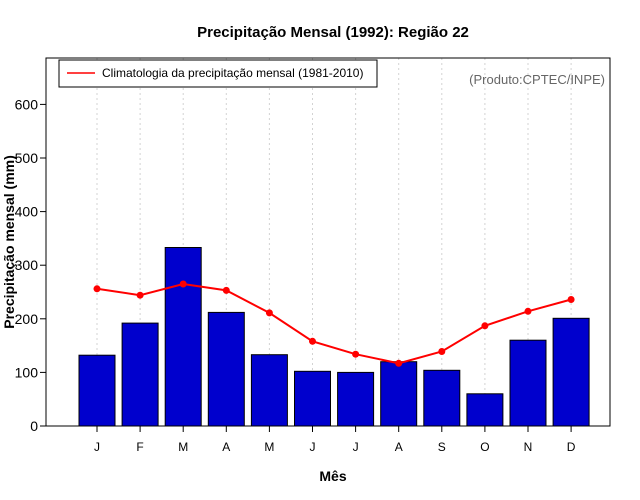 The width and height of the screenshot is (640, 500). Describe the element at coordinates (484, 447) in the screenshot. I see `x-tick-label: O` at that location.